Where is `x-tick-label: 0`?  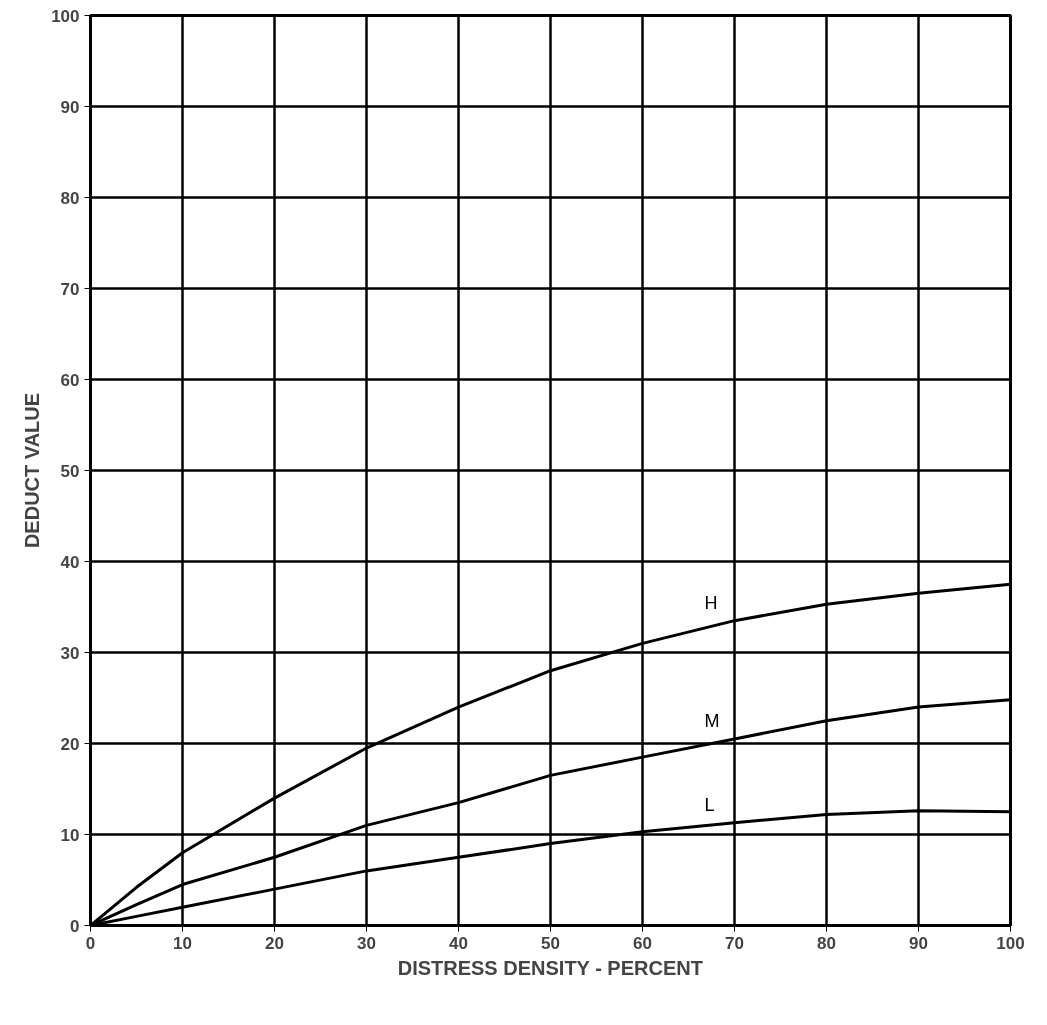 x-tick-label: 0 is located at coordinates (90, 943).